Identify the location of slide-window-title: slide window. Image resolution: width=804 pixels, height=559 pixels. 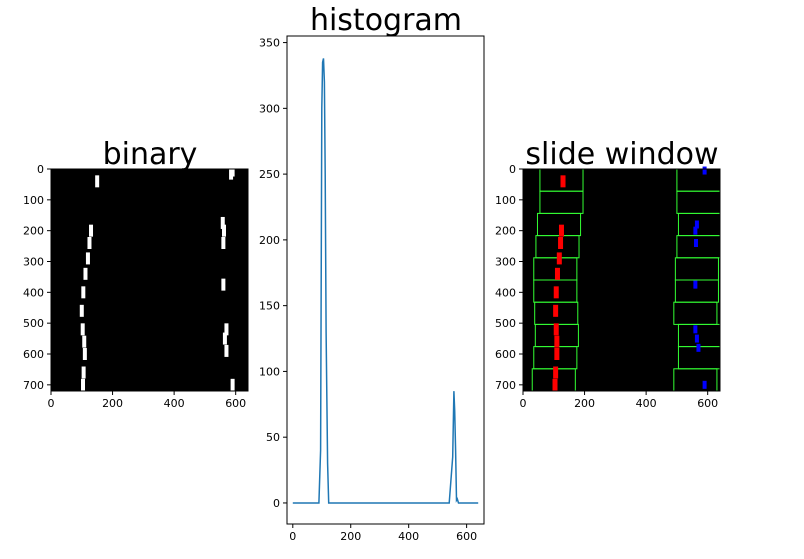
(621, 154).